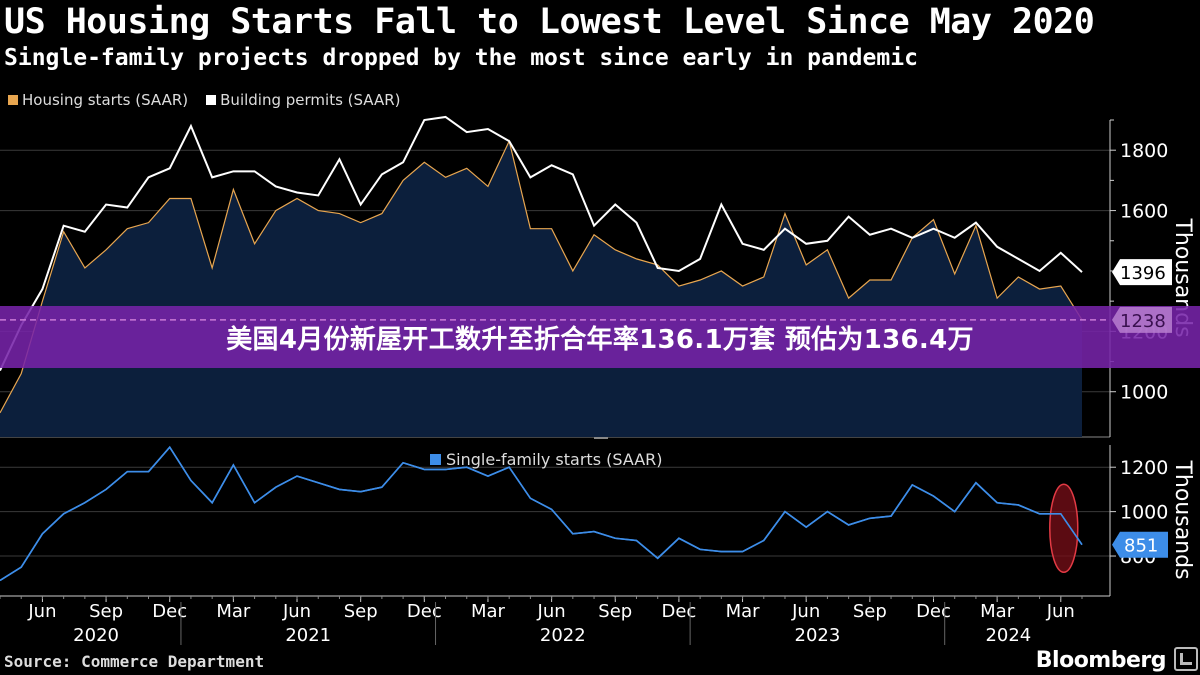  What do you see at coordinates (563, 635) in the screenshot?
I see `year-label-2022: 2022` at bounding box center [563, 635].